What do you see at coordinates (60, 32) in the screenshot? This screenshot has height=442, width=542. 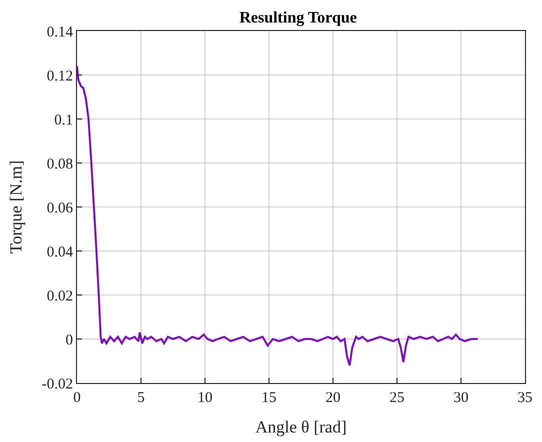 I see `y-tick-label: 0.14` at bounding box center [60, 32].